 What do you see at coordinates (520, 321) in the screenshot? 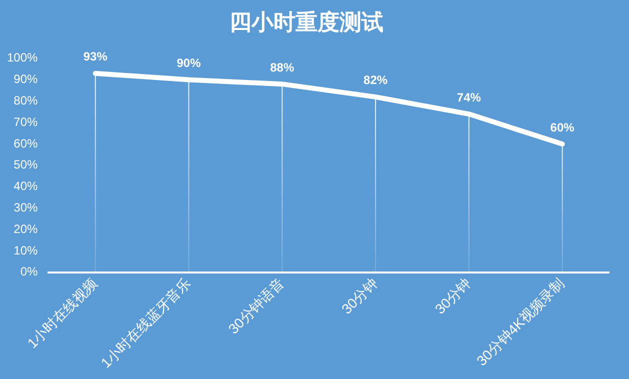
I see `x-tick-label: 30分钟4K视频录制` at bounding box center [520, 321].